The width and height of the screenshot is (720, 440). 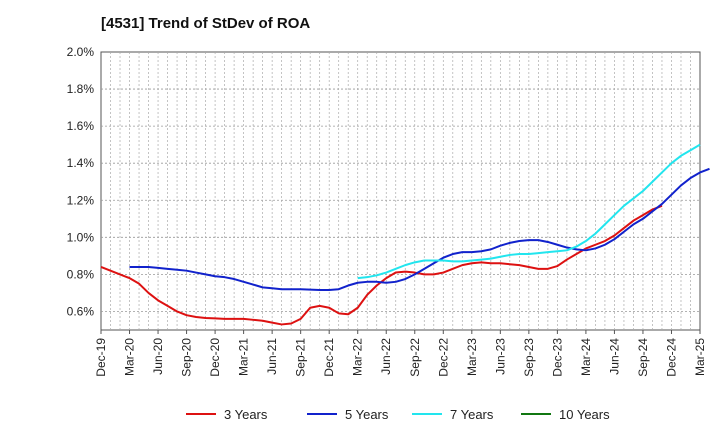 I want to click on x-tick-label: Sep-20, so click(x=187, y=357).